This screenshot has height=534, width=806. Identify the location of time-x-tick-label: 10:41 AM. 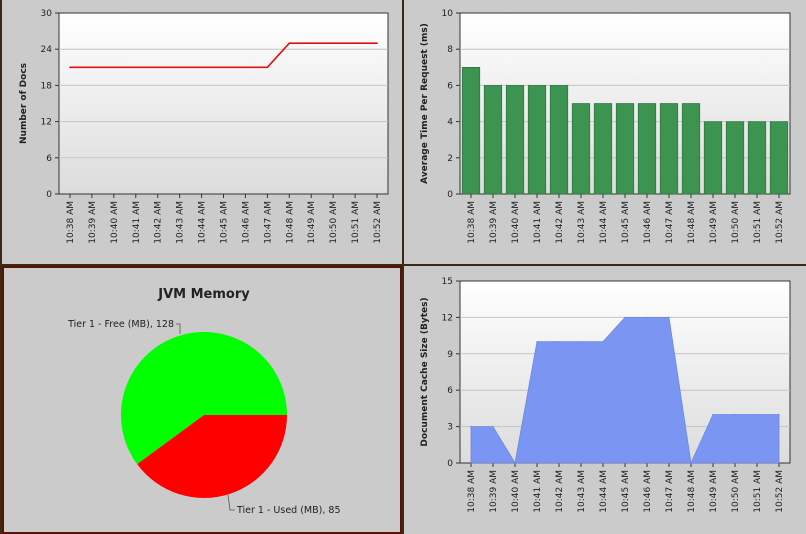
(538, 222).